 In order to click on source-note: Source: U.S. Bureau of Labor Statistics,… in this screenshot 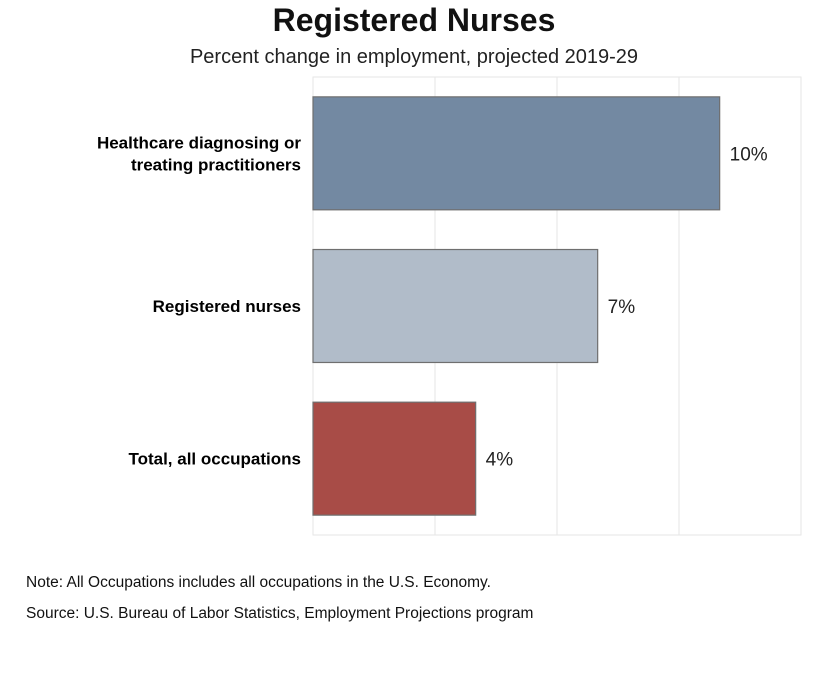, I will do `click(280, 613)`.